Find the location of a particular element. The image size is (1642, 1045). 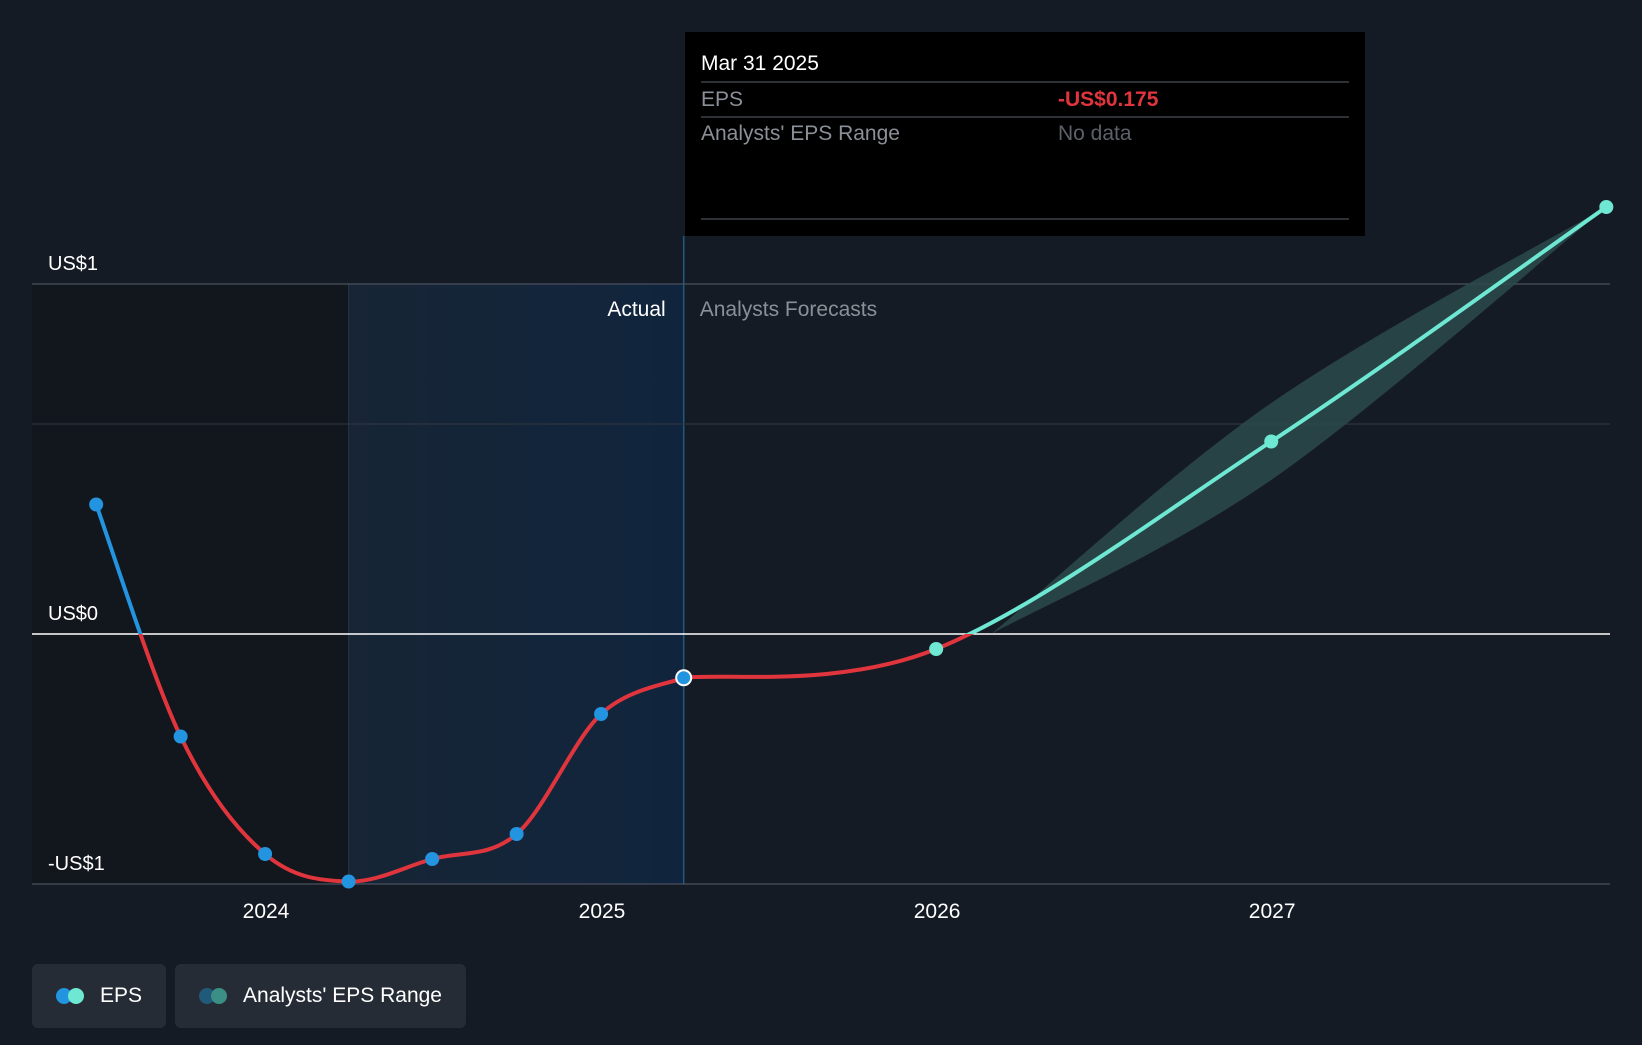

x-tick-label-2025: 2025 is located at coordinates (602, 911).